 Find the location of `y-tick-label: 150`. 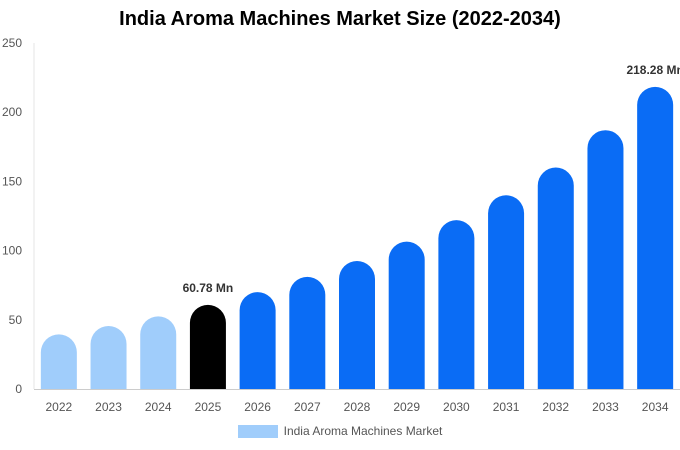

y-tick-label: 150 is located at coordinates (12, 181).